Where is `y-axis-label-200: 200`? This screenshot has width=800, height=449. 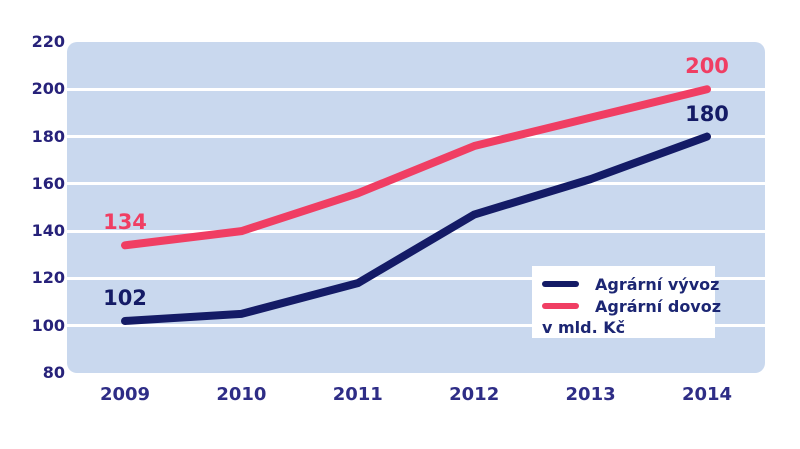 y-axis-label-200: 200 is located at coordinates (48, 89).